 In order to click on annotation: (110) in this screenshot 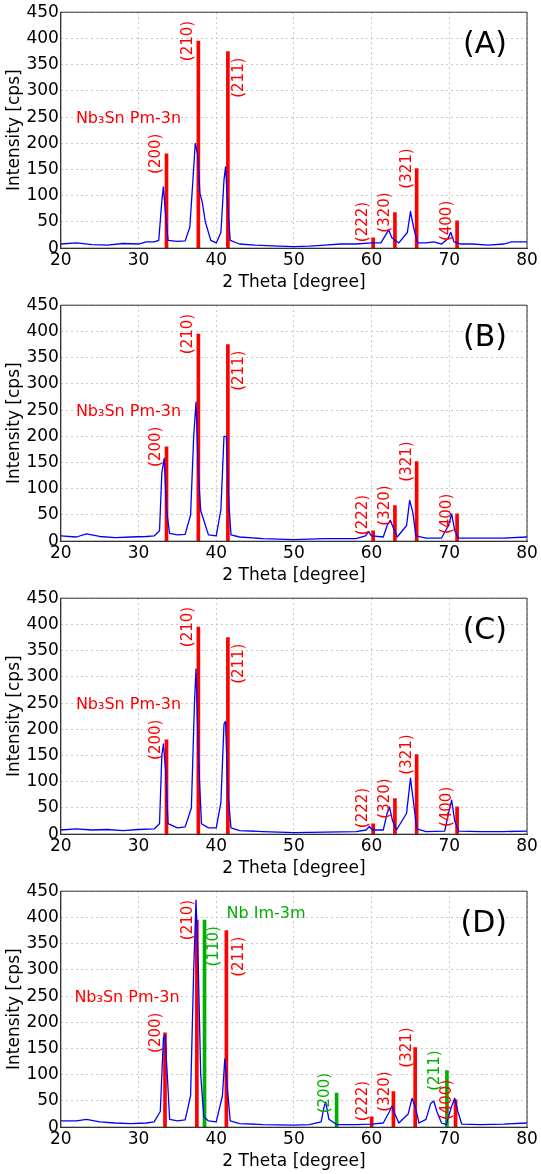, I will do `click(212, 946)`.